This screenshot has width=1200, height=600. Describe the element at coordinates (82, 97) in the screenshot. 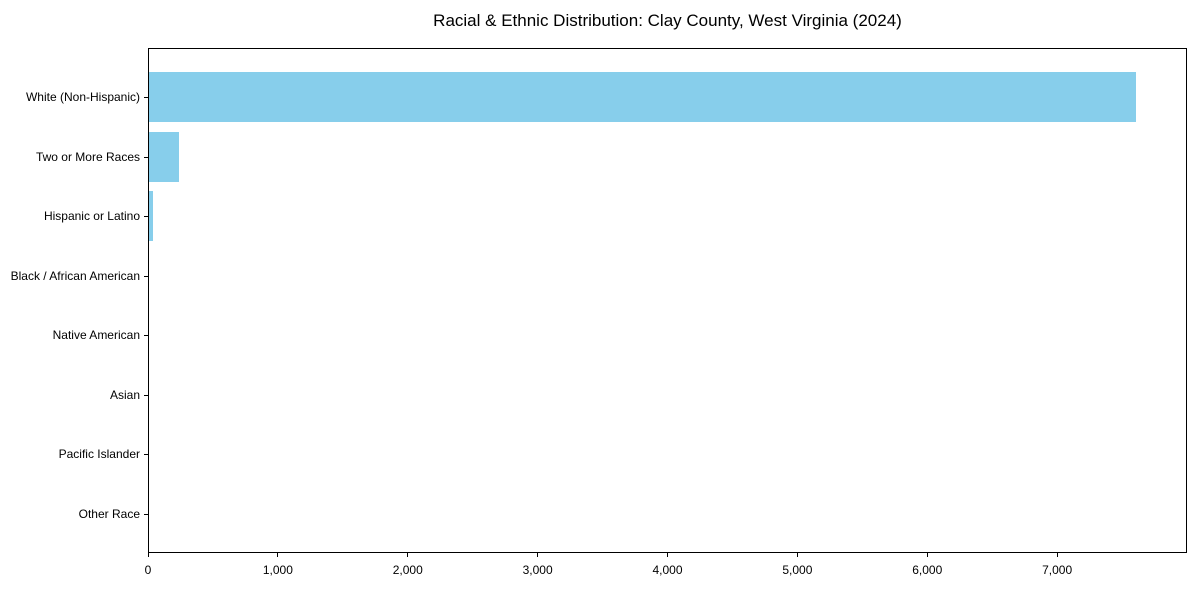

I see `y-axis-label: White (Non-Hispanic)` at that location.